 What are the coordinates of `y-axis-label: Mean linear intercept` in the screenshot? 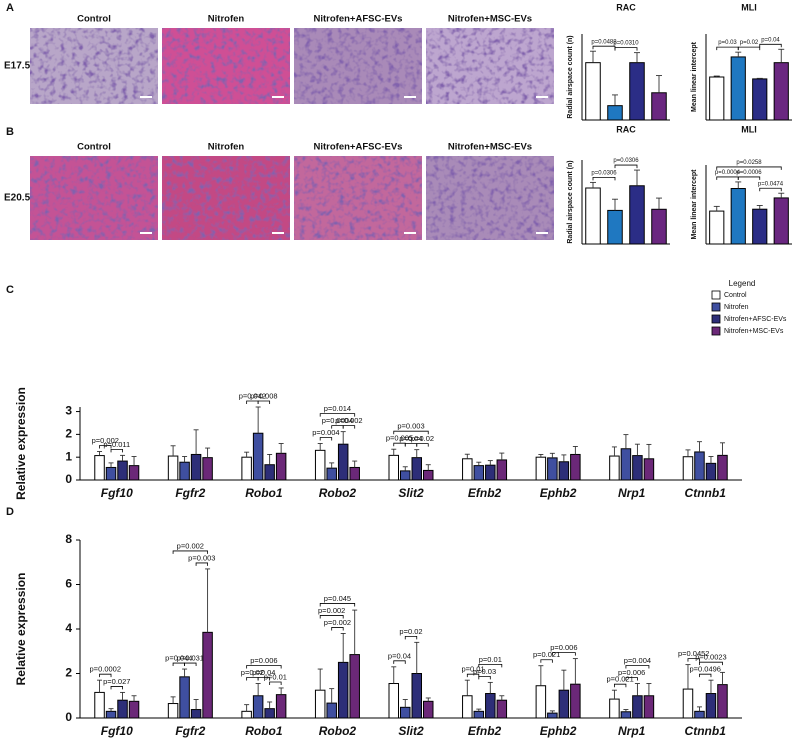 It's located at (694, 76).